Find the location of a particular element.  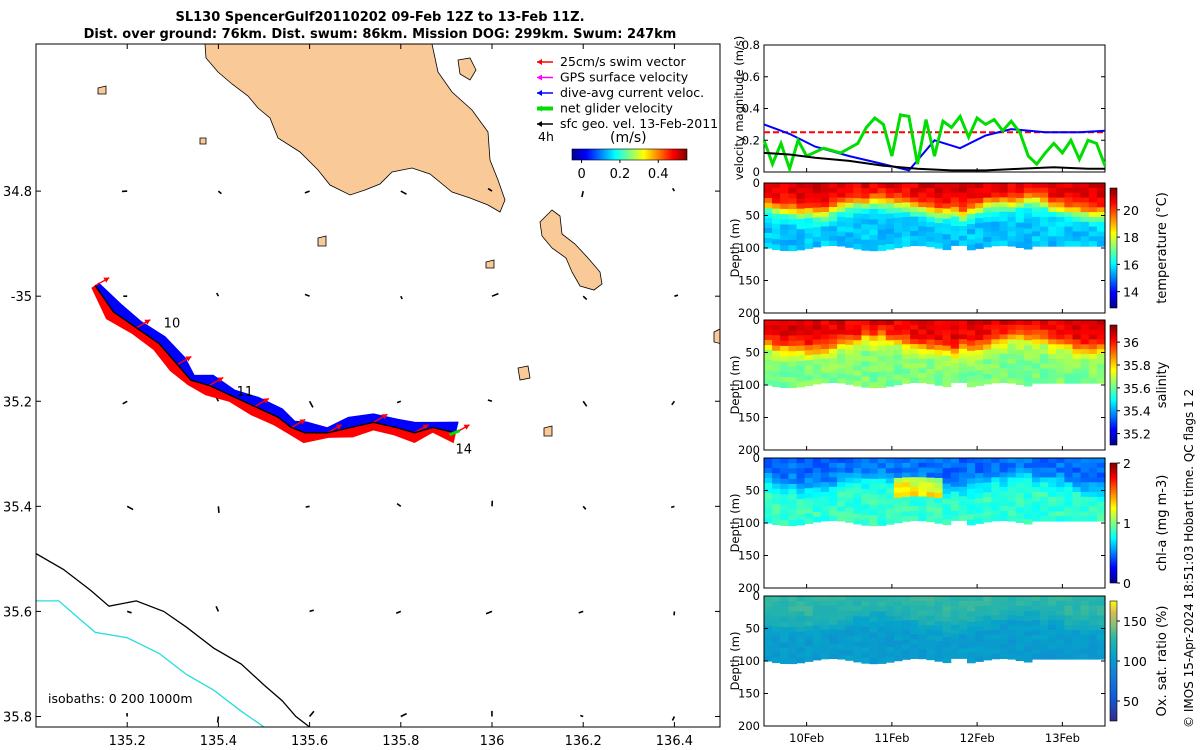

sfc-vector is located at coordinates (217, 608).